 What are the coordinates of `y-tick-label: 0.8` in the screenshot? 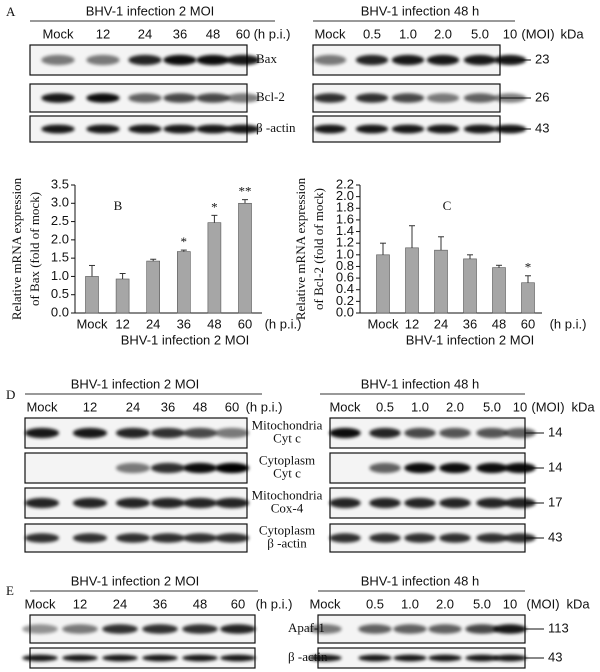 It's located at (345, 265).